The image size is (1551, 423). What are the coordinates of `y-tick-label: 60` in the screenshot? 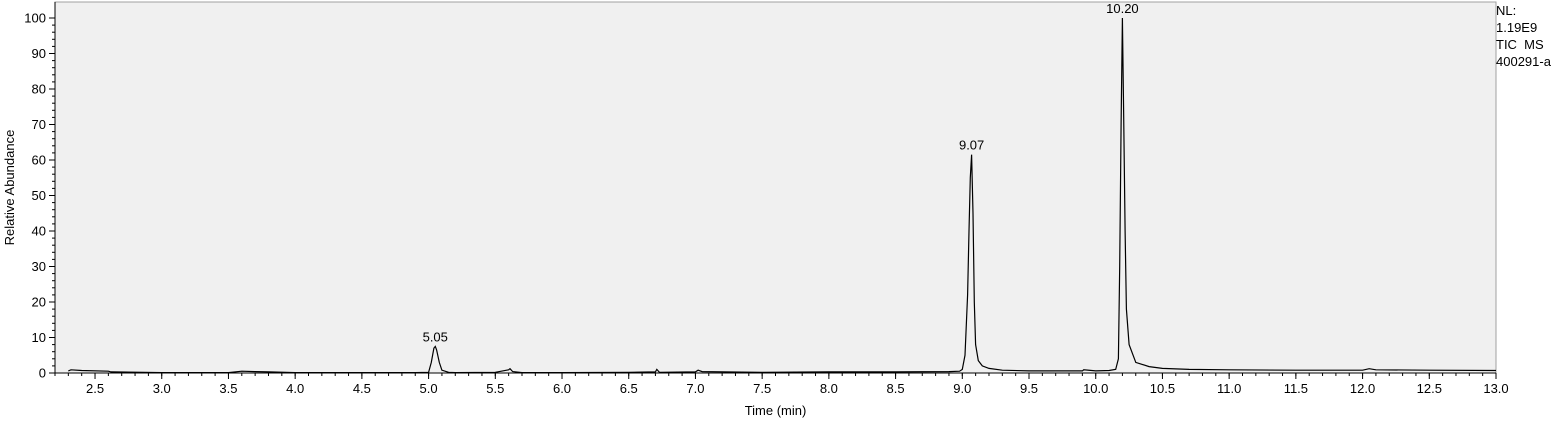 It's located at (39, 160).